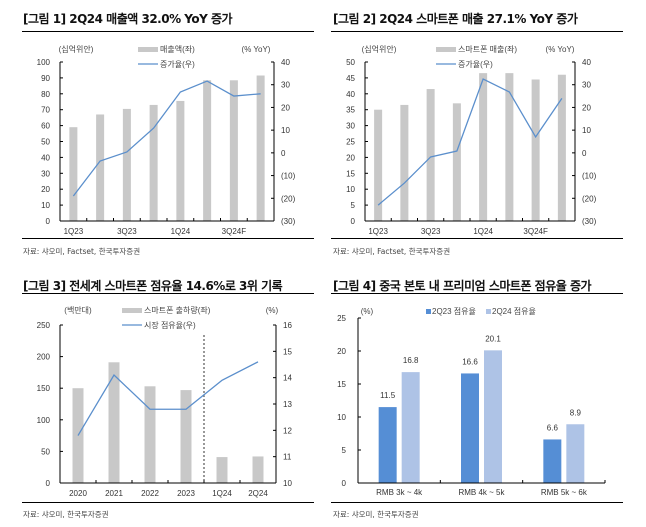  Describe the element at coordinates (285, 130) in the screenshot. I see `chart1-right-tick-label: 10` at that location.